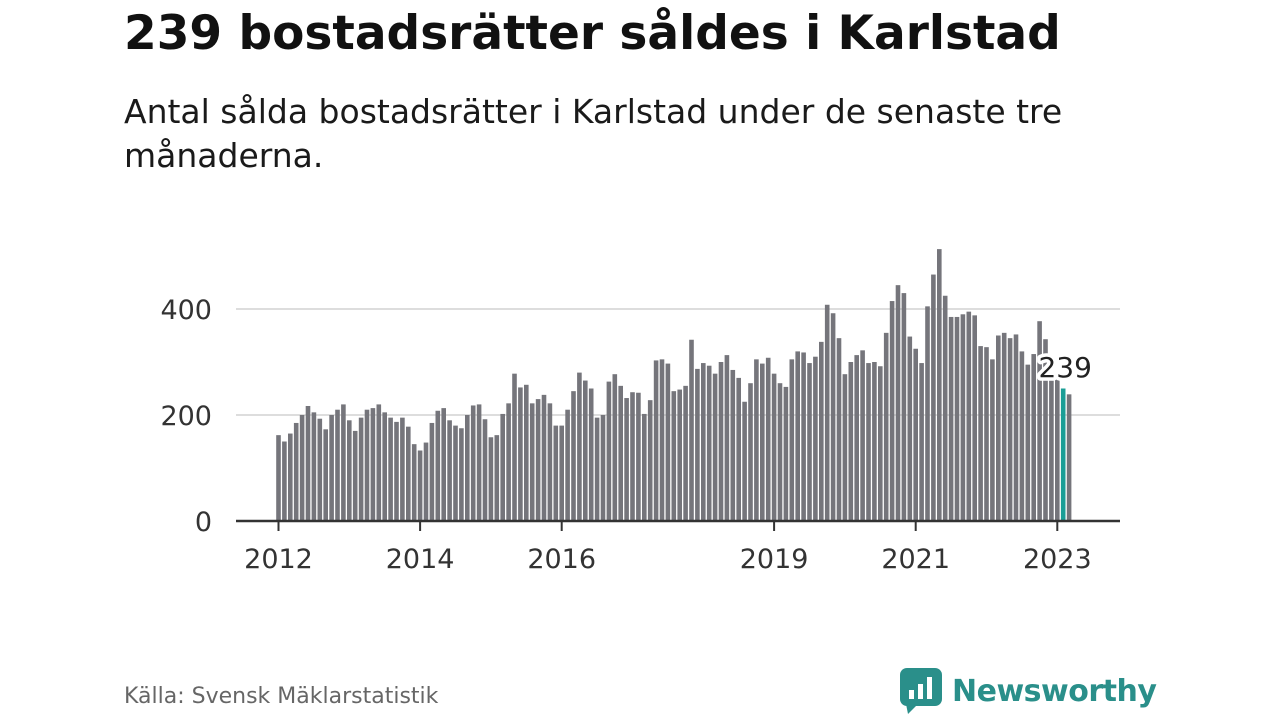  I want to click on value-label: 239, so click(1064, 367).